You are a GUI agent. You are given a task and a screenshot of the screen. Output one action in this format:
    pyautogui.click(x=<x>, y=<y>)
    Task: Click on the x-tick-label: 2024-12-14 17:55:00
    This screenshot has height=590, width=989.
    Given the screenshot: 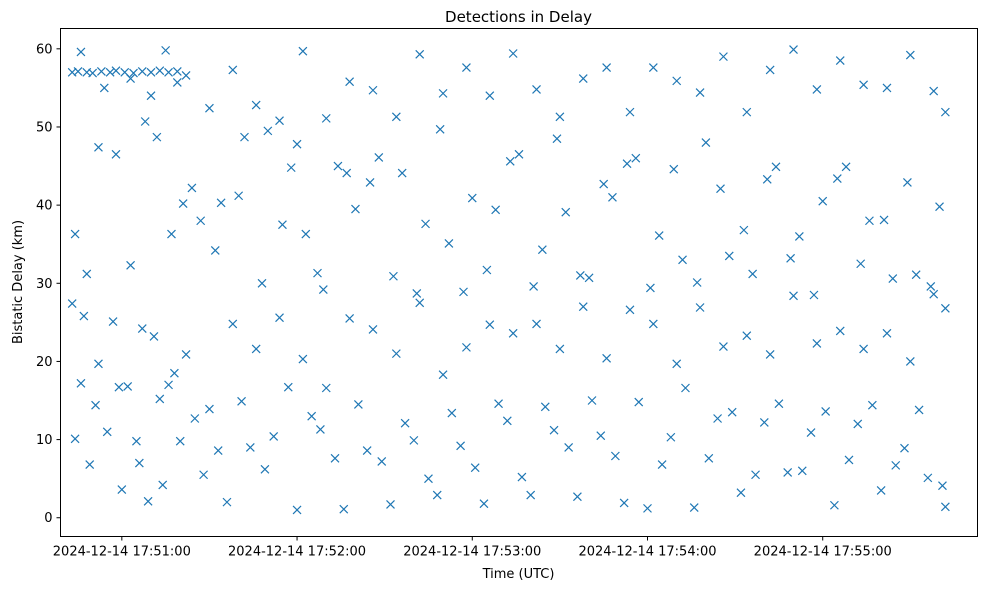 What is the action you would take?
    pyautogui.click(x=823, y=552)
    